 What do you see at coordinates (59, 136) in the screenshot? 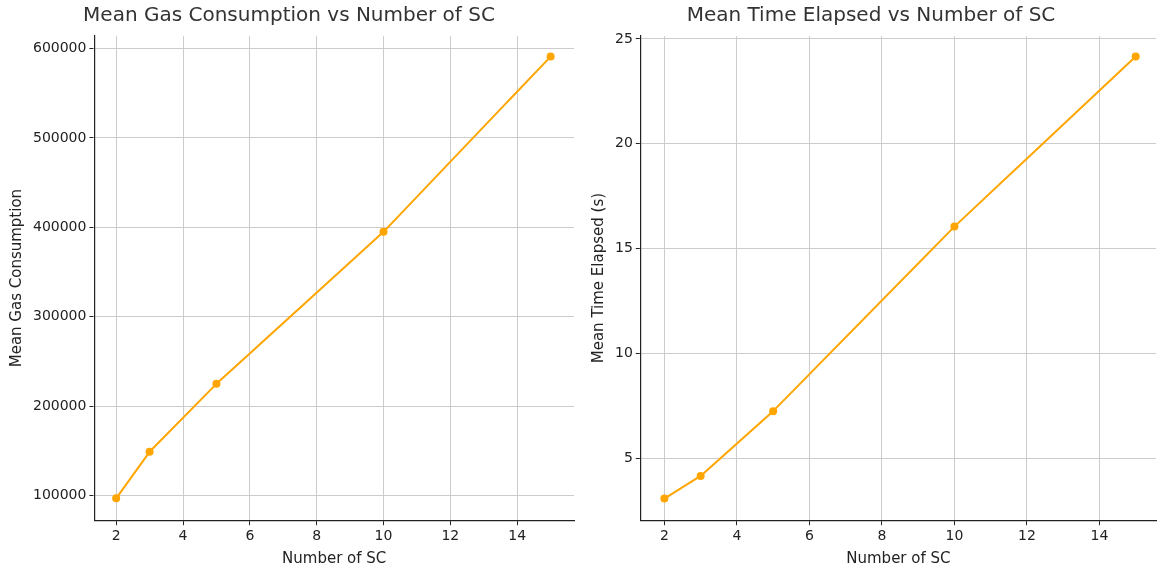
I see `y-tick-label: 500000` at bounding box center [59, 136].